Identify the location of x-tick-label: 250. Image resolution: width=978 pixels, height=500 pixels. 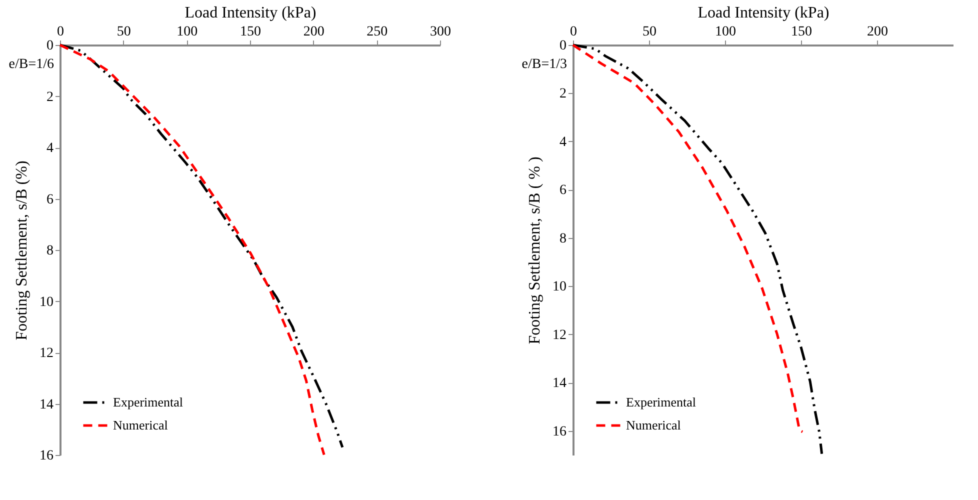
(377, 32).